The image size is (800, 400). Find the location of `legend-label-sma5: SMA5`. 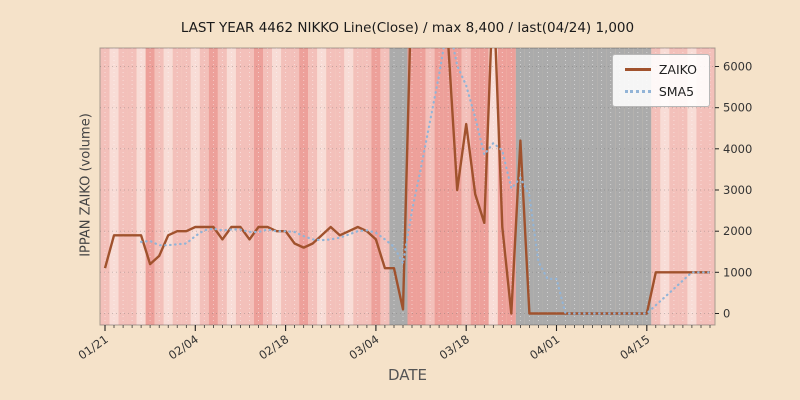

legend-label-sma5: SMA5 is located at coordinates (676, 91).